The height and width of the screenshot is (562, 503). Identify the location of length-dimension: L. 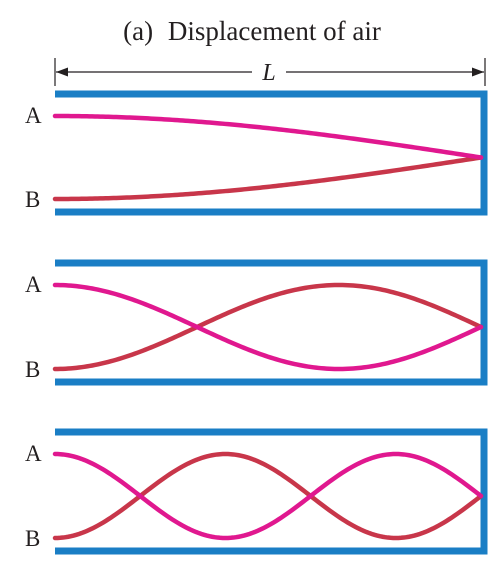
(270, 72).